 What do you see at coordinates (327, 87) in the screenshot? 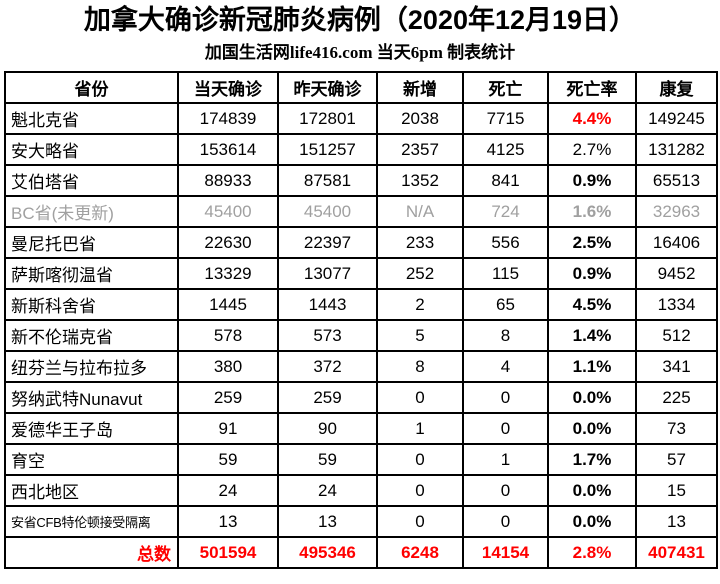
I see `column-header: 昨天确诊` at bounding box center [327, 87].